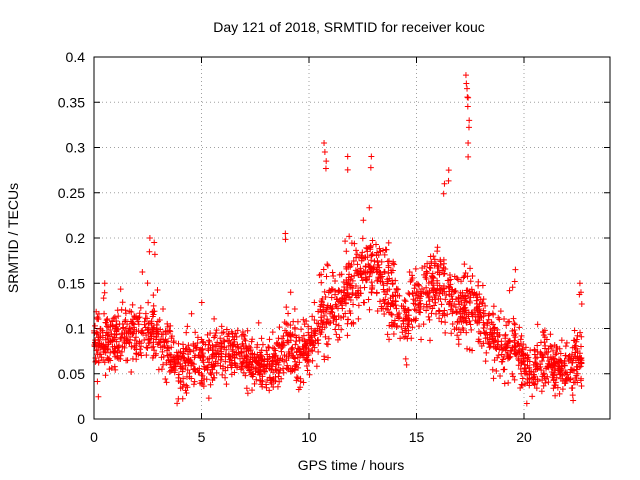 This screenshot has width=640, height=480. Describe the element at coordinates (351, 465) in the screenshot. I see `x-axis-label: GPS time / hours` at that location.